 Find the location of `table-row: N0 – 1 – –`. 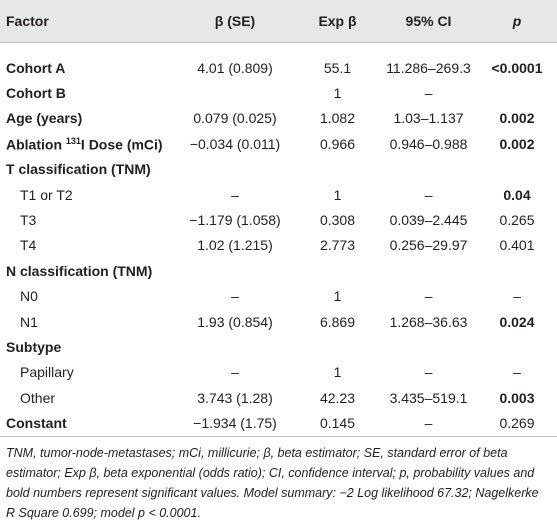

table-row: N0 – 1 – – is located at coordinates (278, 296).